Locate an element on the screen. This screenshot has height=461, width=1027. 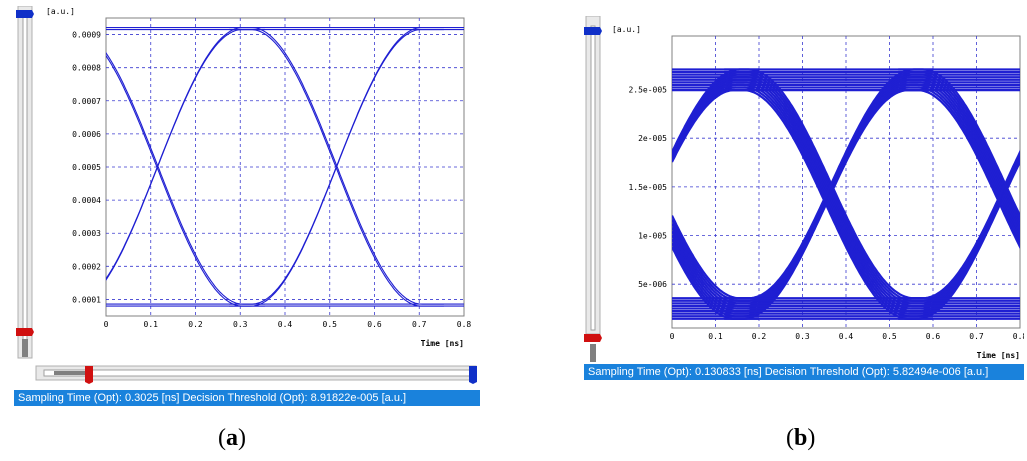
caption-a-letter: a is located at coordinates (232, 438).